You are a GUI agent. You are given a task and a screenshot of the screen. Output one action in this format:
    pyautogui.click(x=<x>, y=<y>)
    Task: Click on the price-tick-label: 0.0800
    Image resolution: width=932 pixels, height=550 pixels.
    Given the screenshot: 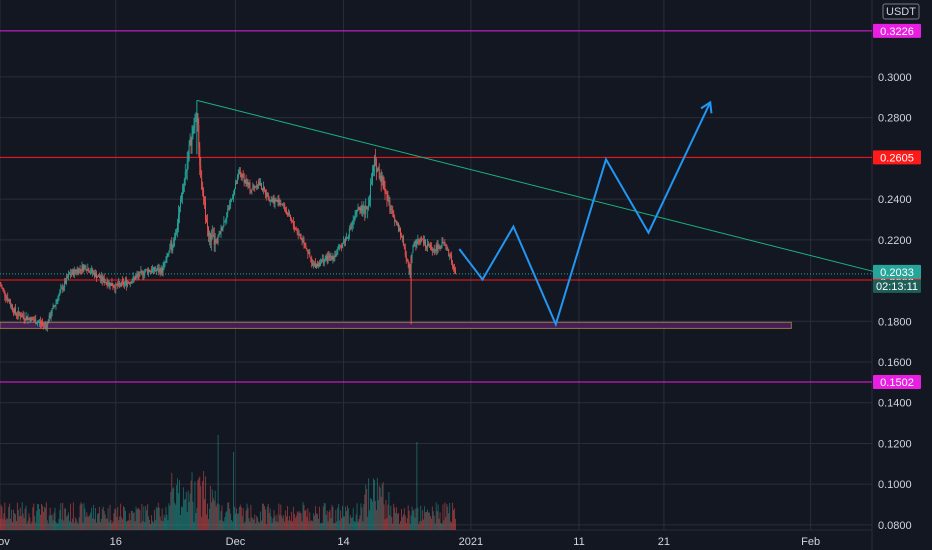 What is the action you would take?
    pyautogui.click(x=895, y=526)
    